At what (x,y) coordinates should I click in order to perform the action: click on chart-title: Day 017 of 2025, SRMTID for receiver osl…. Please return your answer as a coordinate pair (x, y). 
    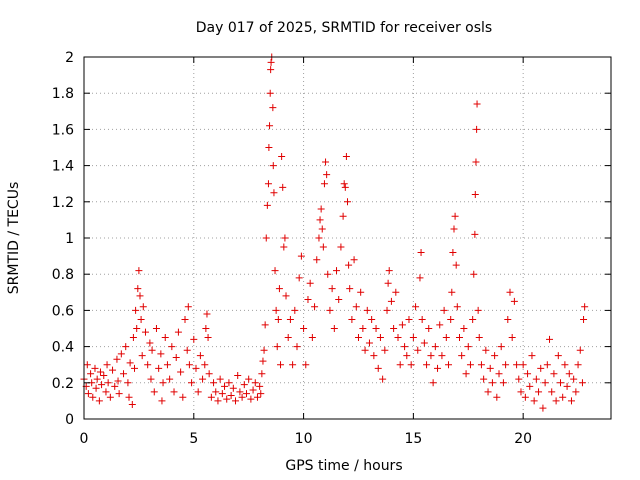
    Looking at the image, I should click on (344, 28).